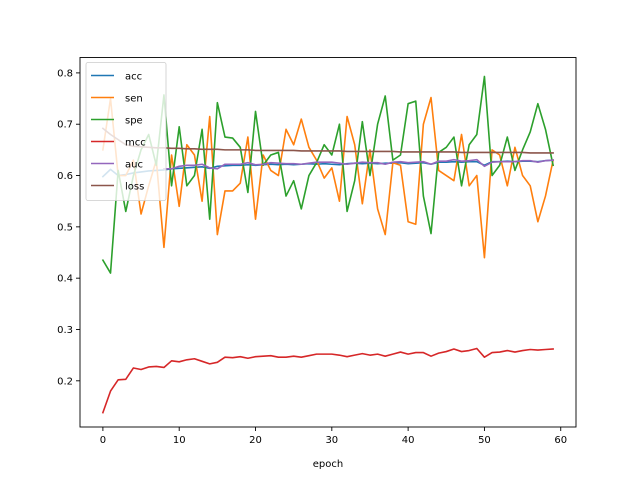  Describe the element at coordinates (179, 440) in the screenshot. I see `x-tick-label: 10` at that location.